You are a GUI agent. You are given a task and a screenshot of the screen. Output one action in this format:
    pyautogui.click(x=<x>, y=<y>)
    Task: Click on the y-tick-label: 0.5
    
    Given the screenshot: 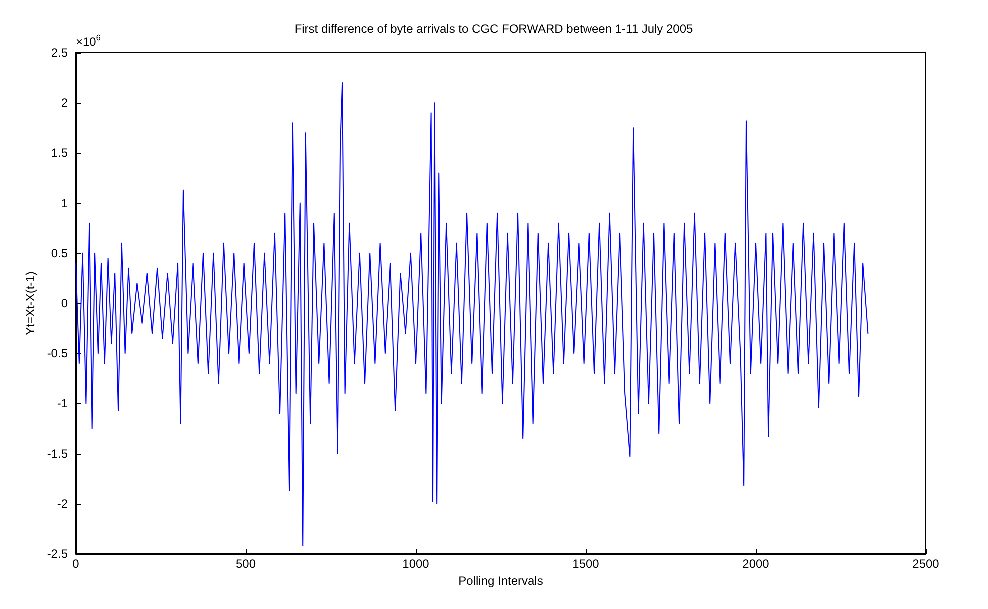 What is the action you would take?
    pyautogui.click(x=59, y=253)
    